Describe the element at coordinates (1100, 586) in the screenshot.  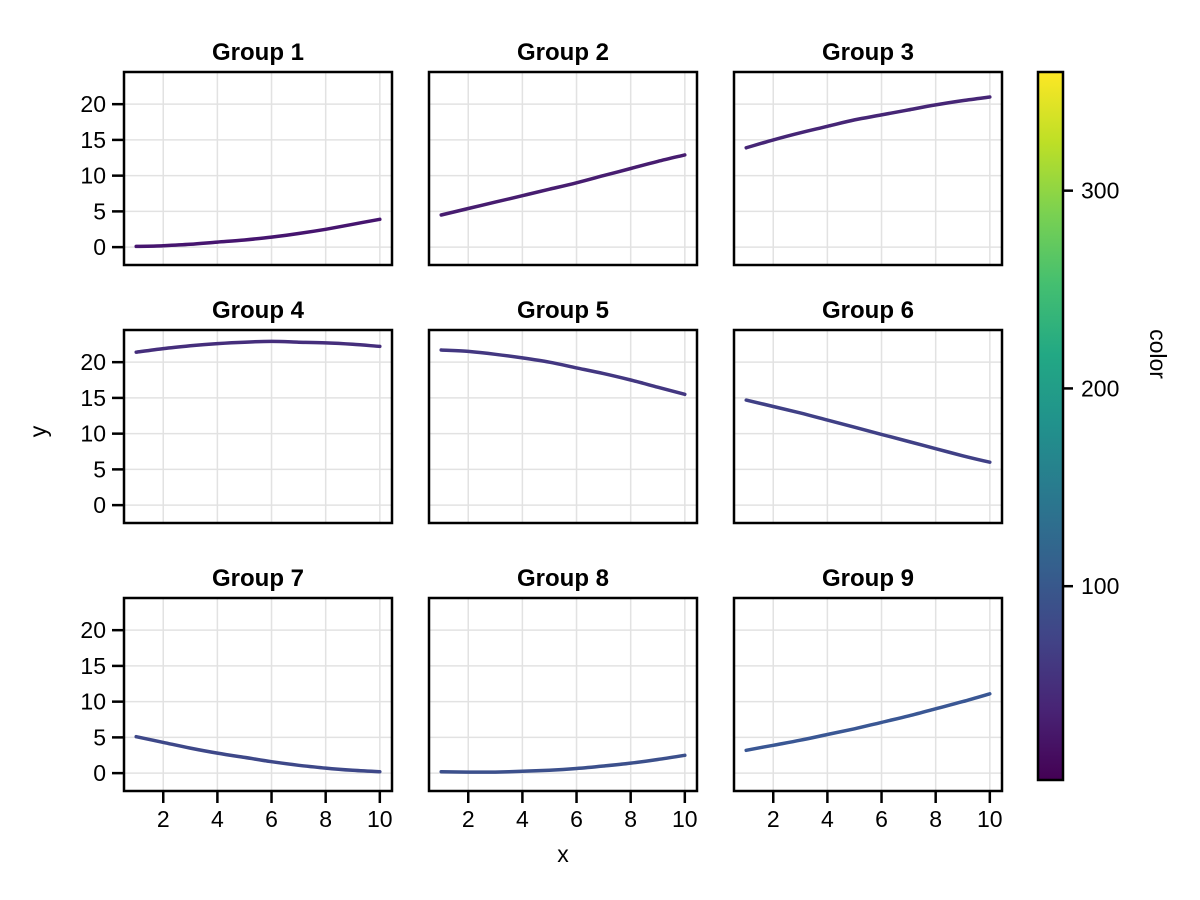
I see `colorbar-tick-label: 100` at that location.